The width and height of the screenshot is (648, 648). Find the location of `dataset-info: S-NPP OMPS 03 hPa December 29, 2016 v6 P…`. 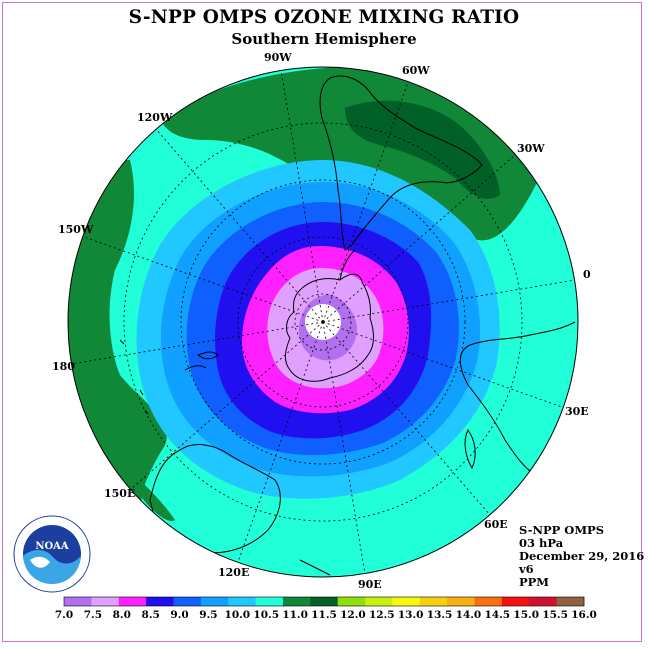

dataset-info: S-NPP OMPS 03 hPa December 29, 2016 v6 P… is located at coordinates (581, 556).